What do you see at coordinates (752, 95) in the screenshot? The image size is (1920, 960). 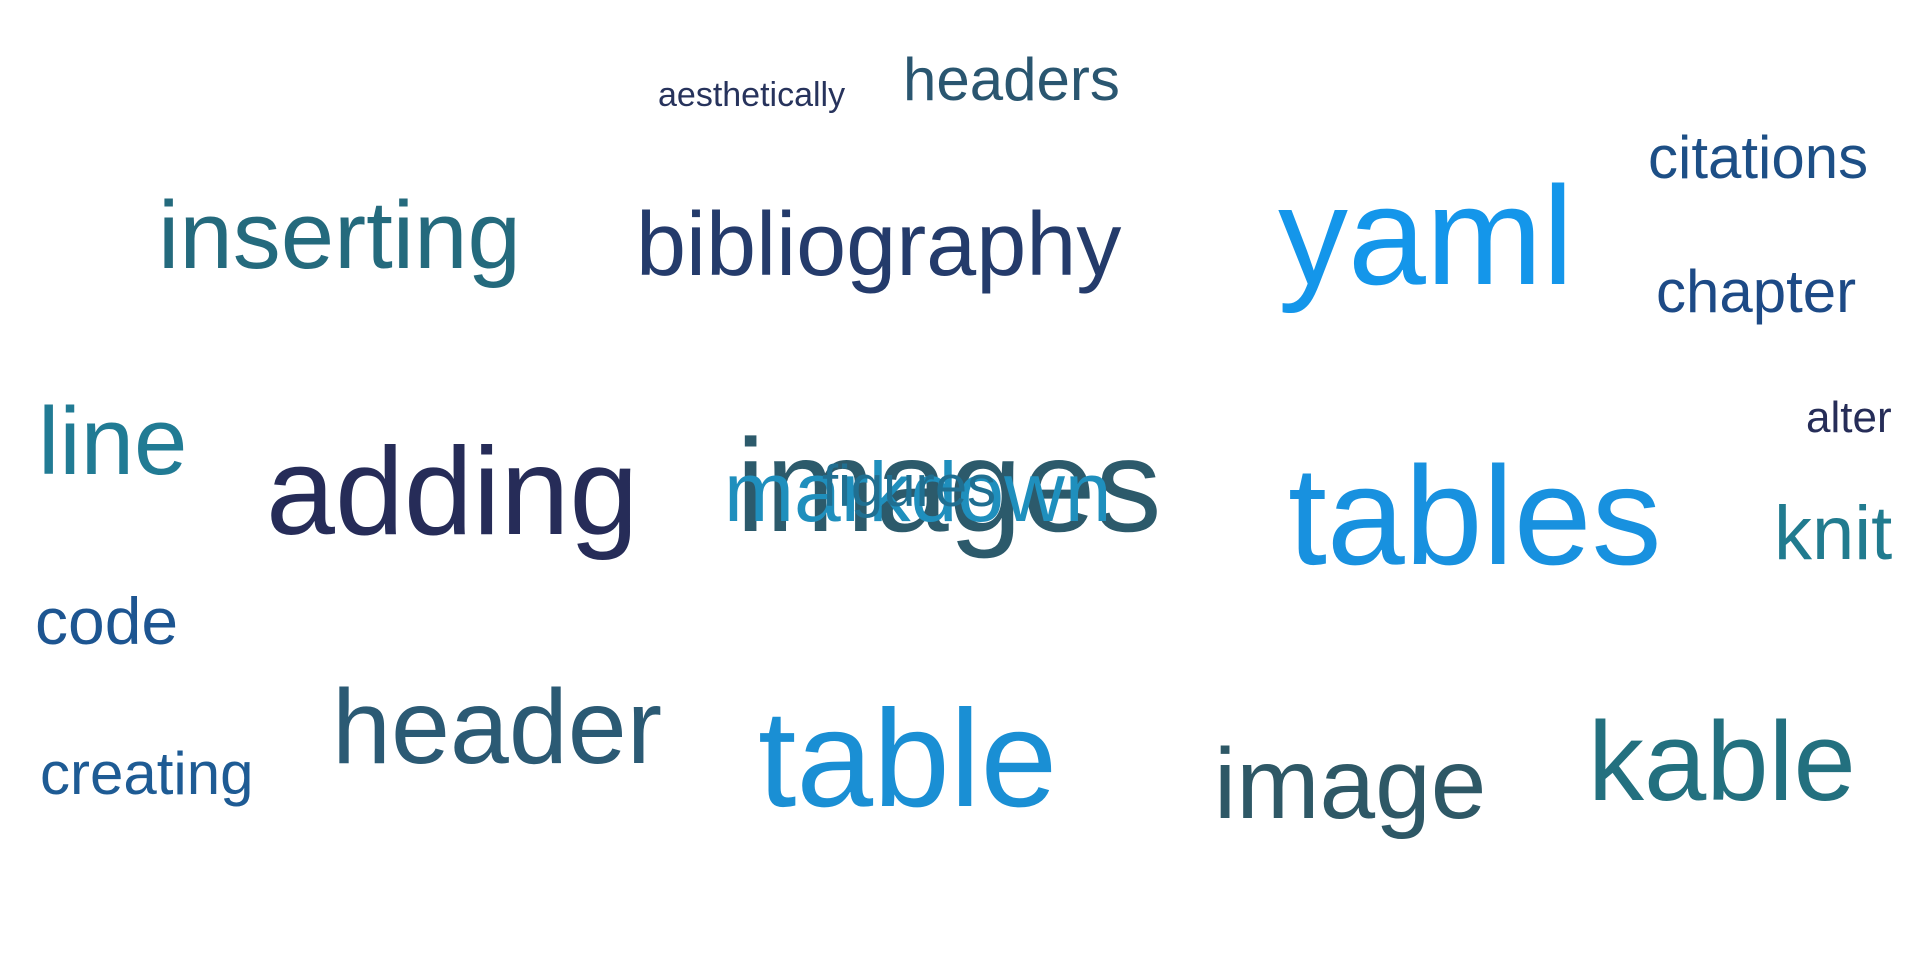 I see `word-aesthetically: aesthetically` at bounding box center [752, 95].